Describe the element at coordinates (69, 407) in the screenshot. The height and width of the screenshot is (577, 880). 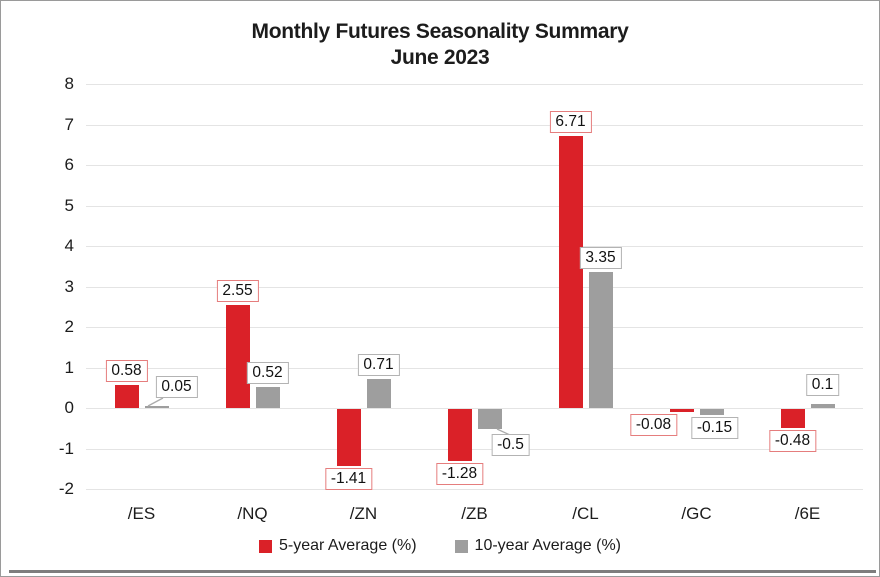
I see `y-axis-tick-label: 0` at that location.